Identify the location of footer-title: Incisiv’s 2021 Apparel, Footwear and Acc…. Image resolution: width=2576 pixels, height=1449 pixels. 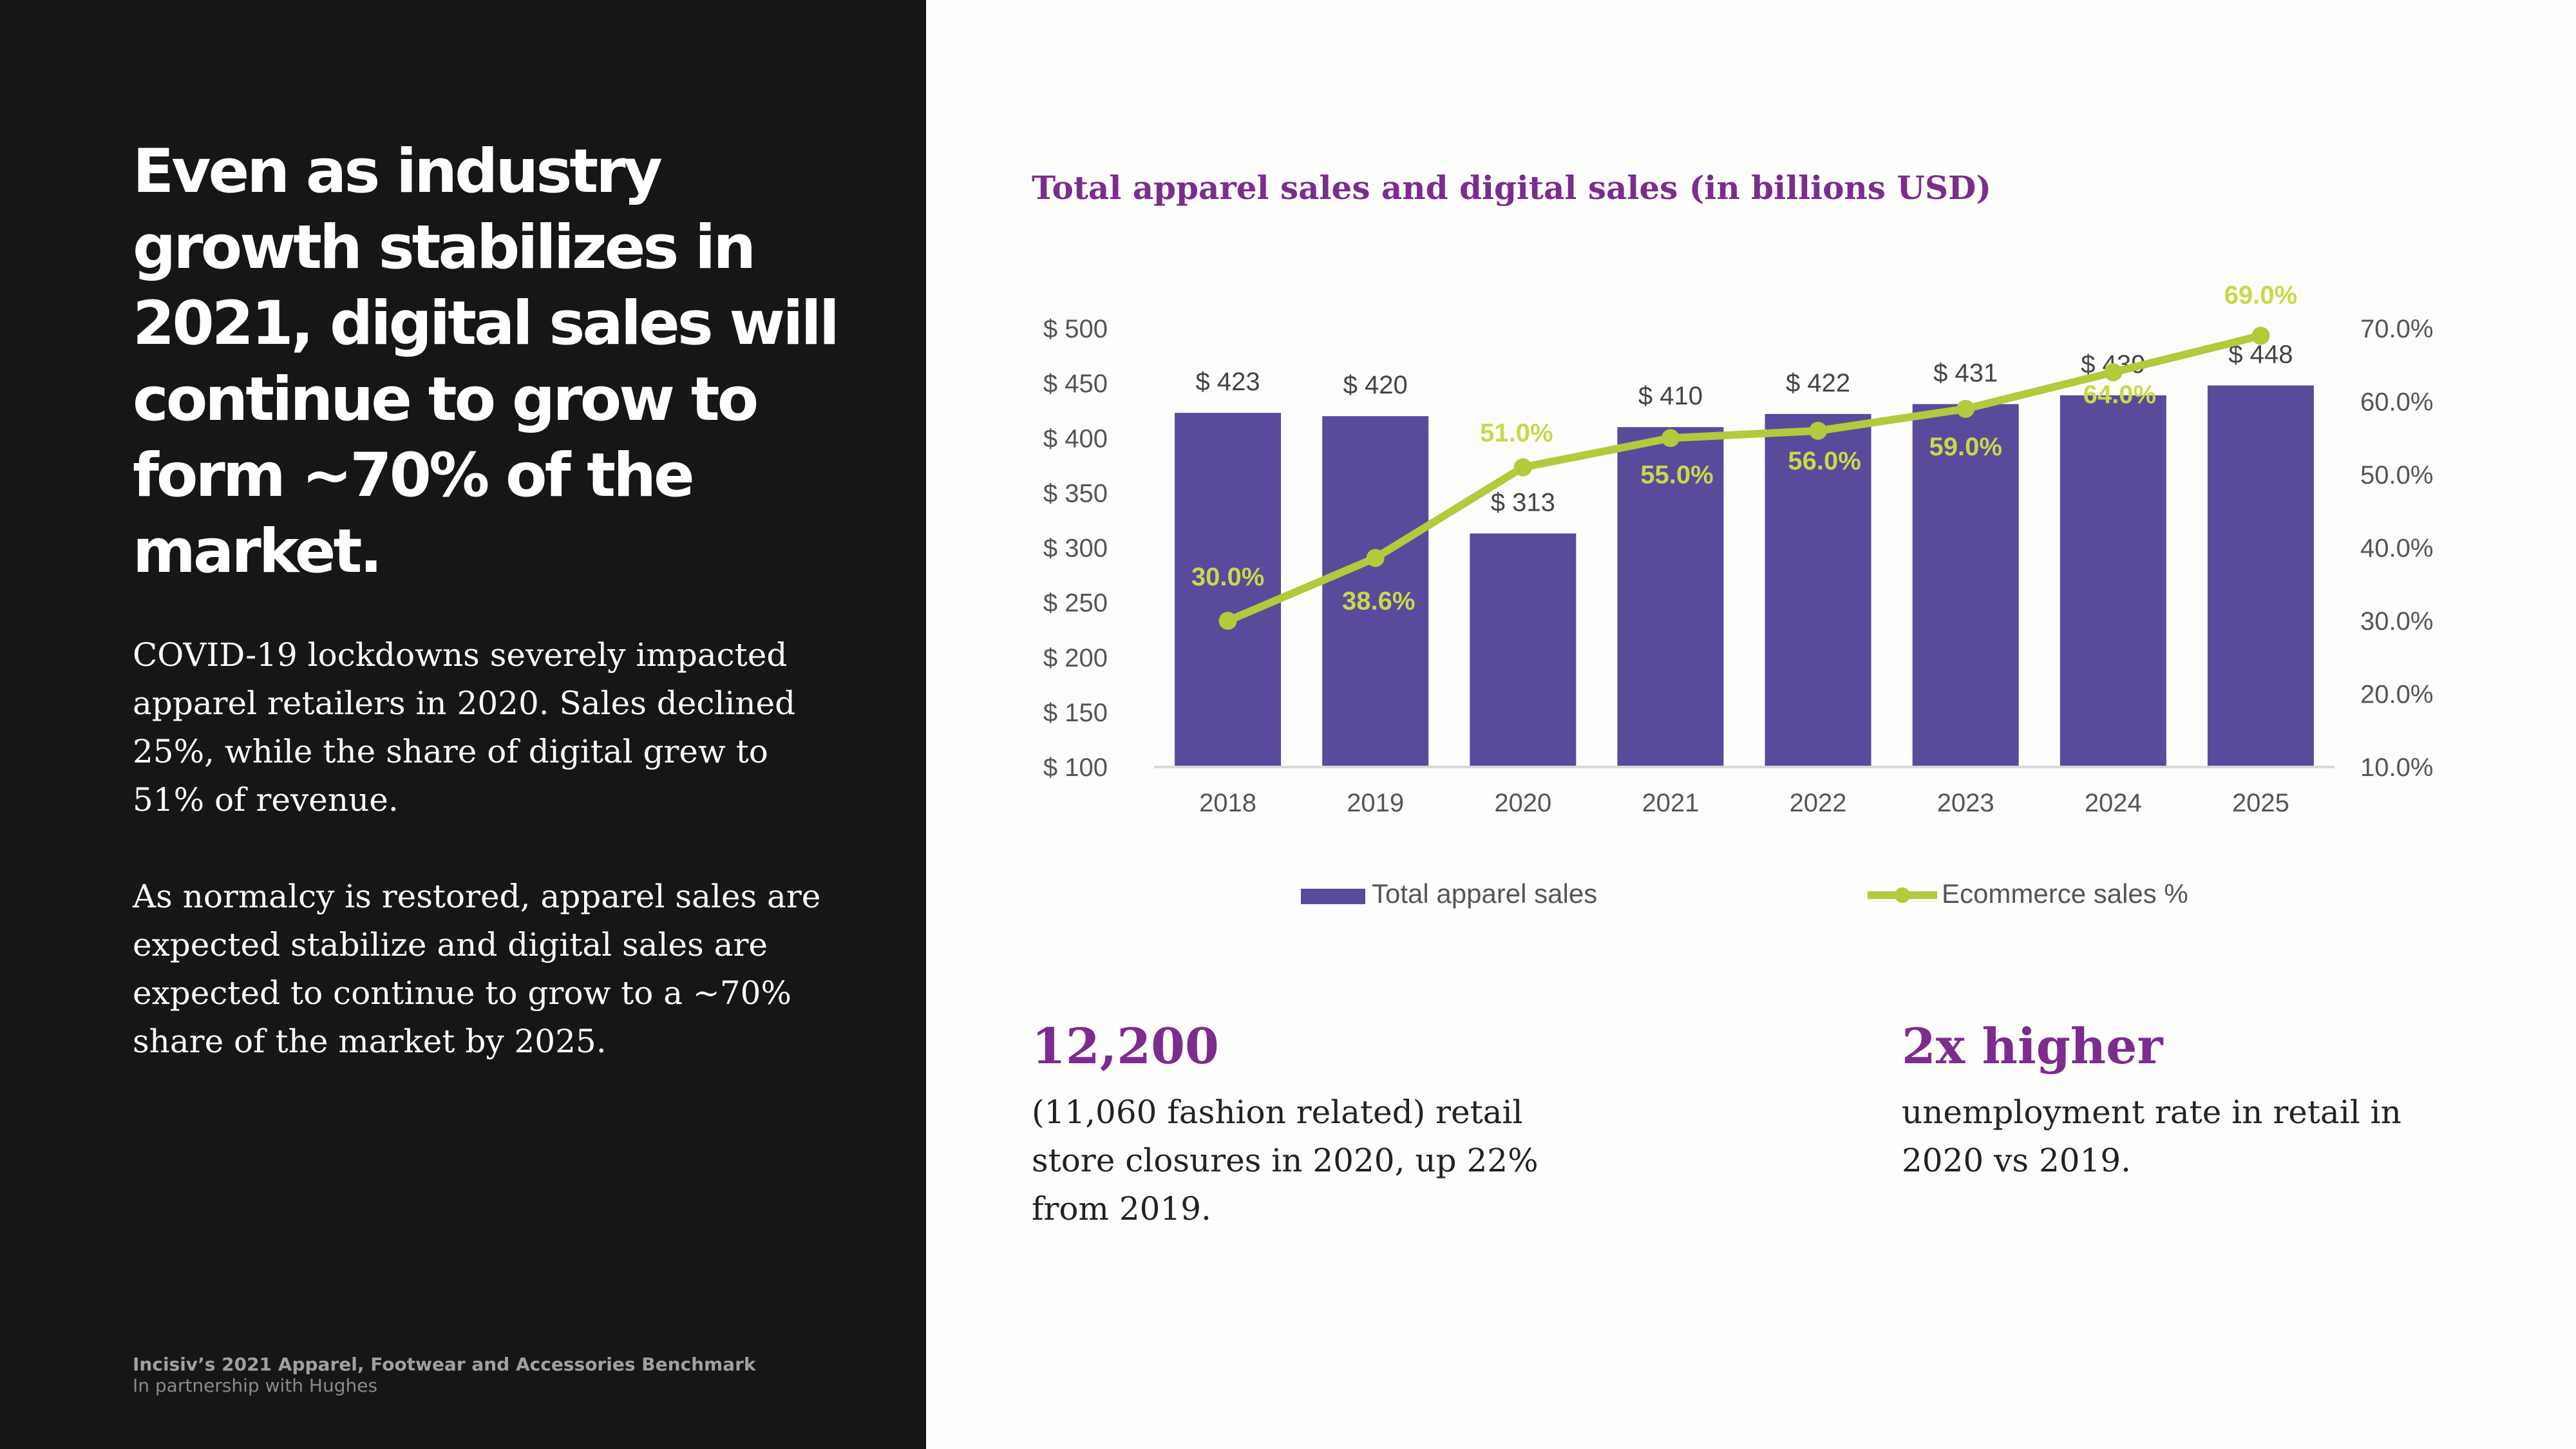
(445, 1364).